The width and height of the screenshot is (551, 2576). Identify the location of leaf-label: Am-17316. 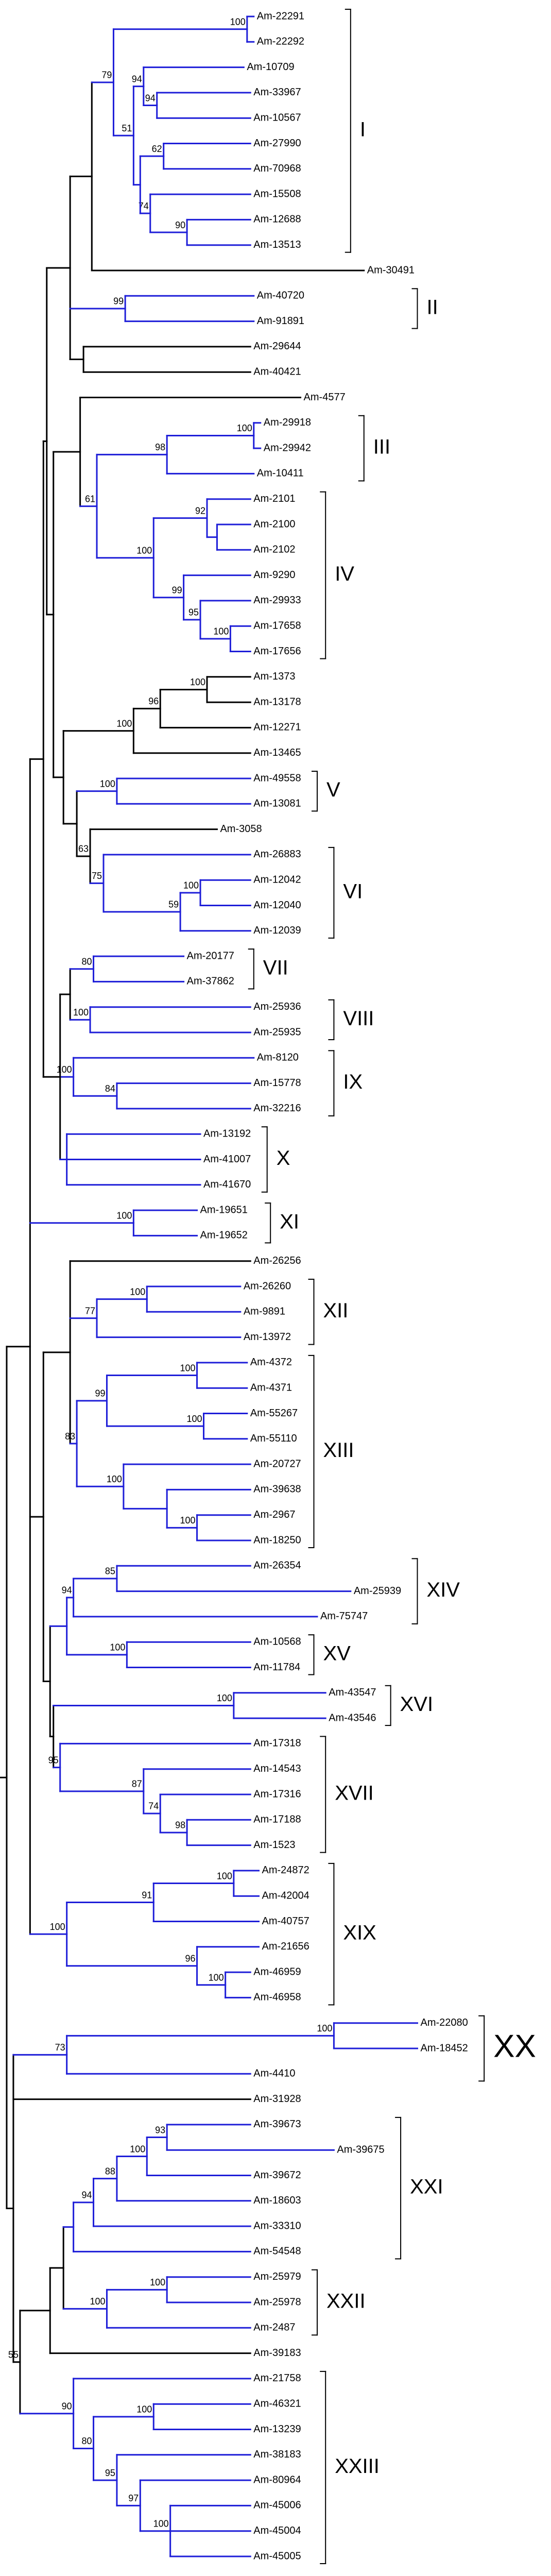
(277, 1794).